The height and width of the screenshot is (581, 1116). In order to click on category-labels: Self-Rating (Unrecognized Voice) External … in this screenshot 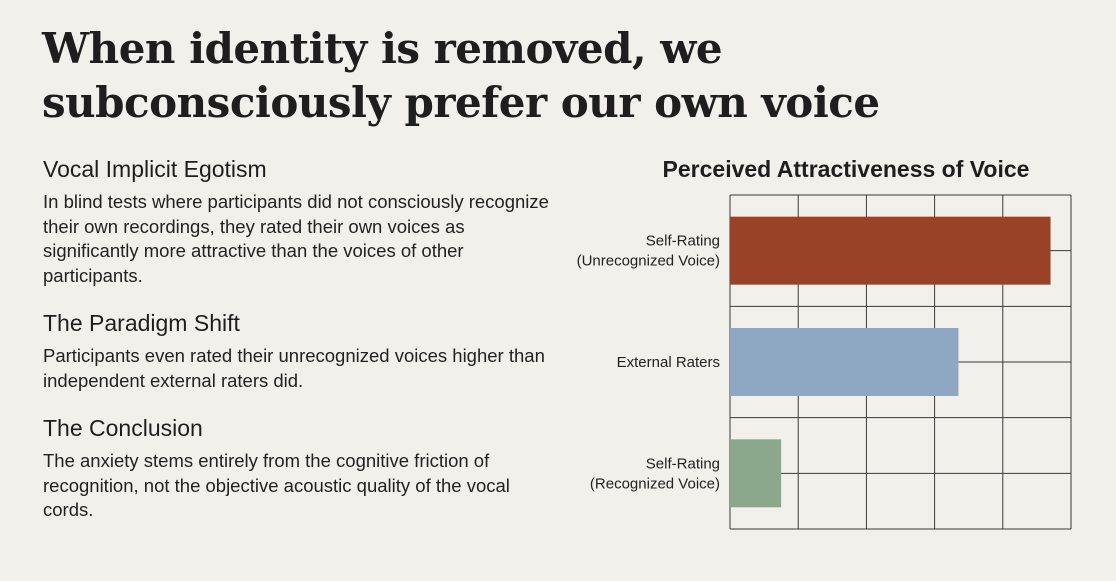, I will do `click(648, 363)`.